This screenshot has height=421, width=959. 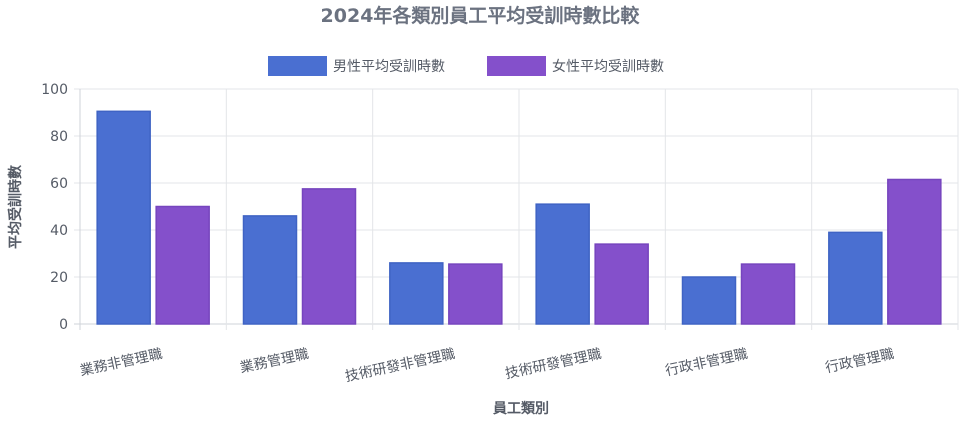 I want to click on legend-swatch-female, so click(x=516, y=66).